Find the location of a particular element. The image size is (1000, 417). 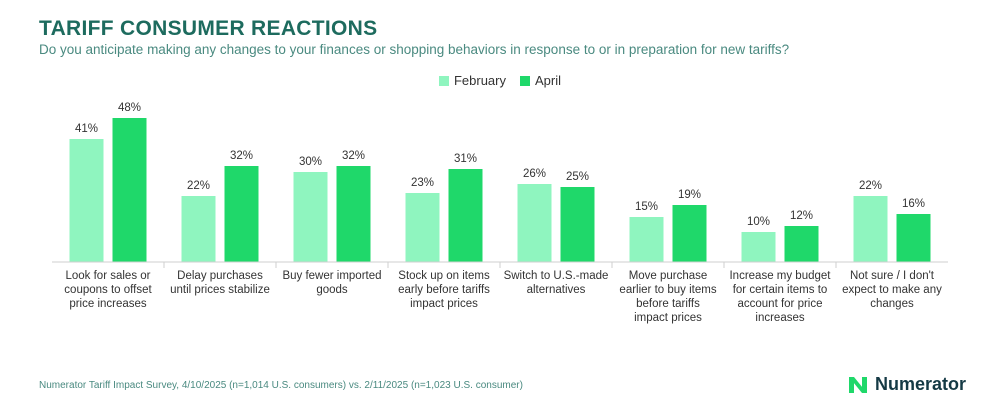

data-label-february-2: 30% is located at coordinates (310, 162).